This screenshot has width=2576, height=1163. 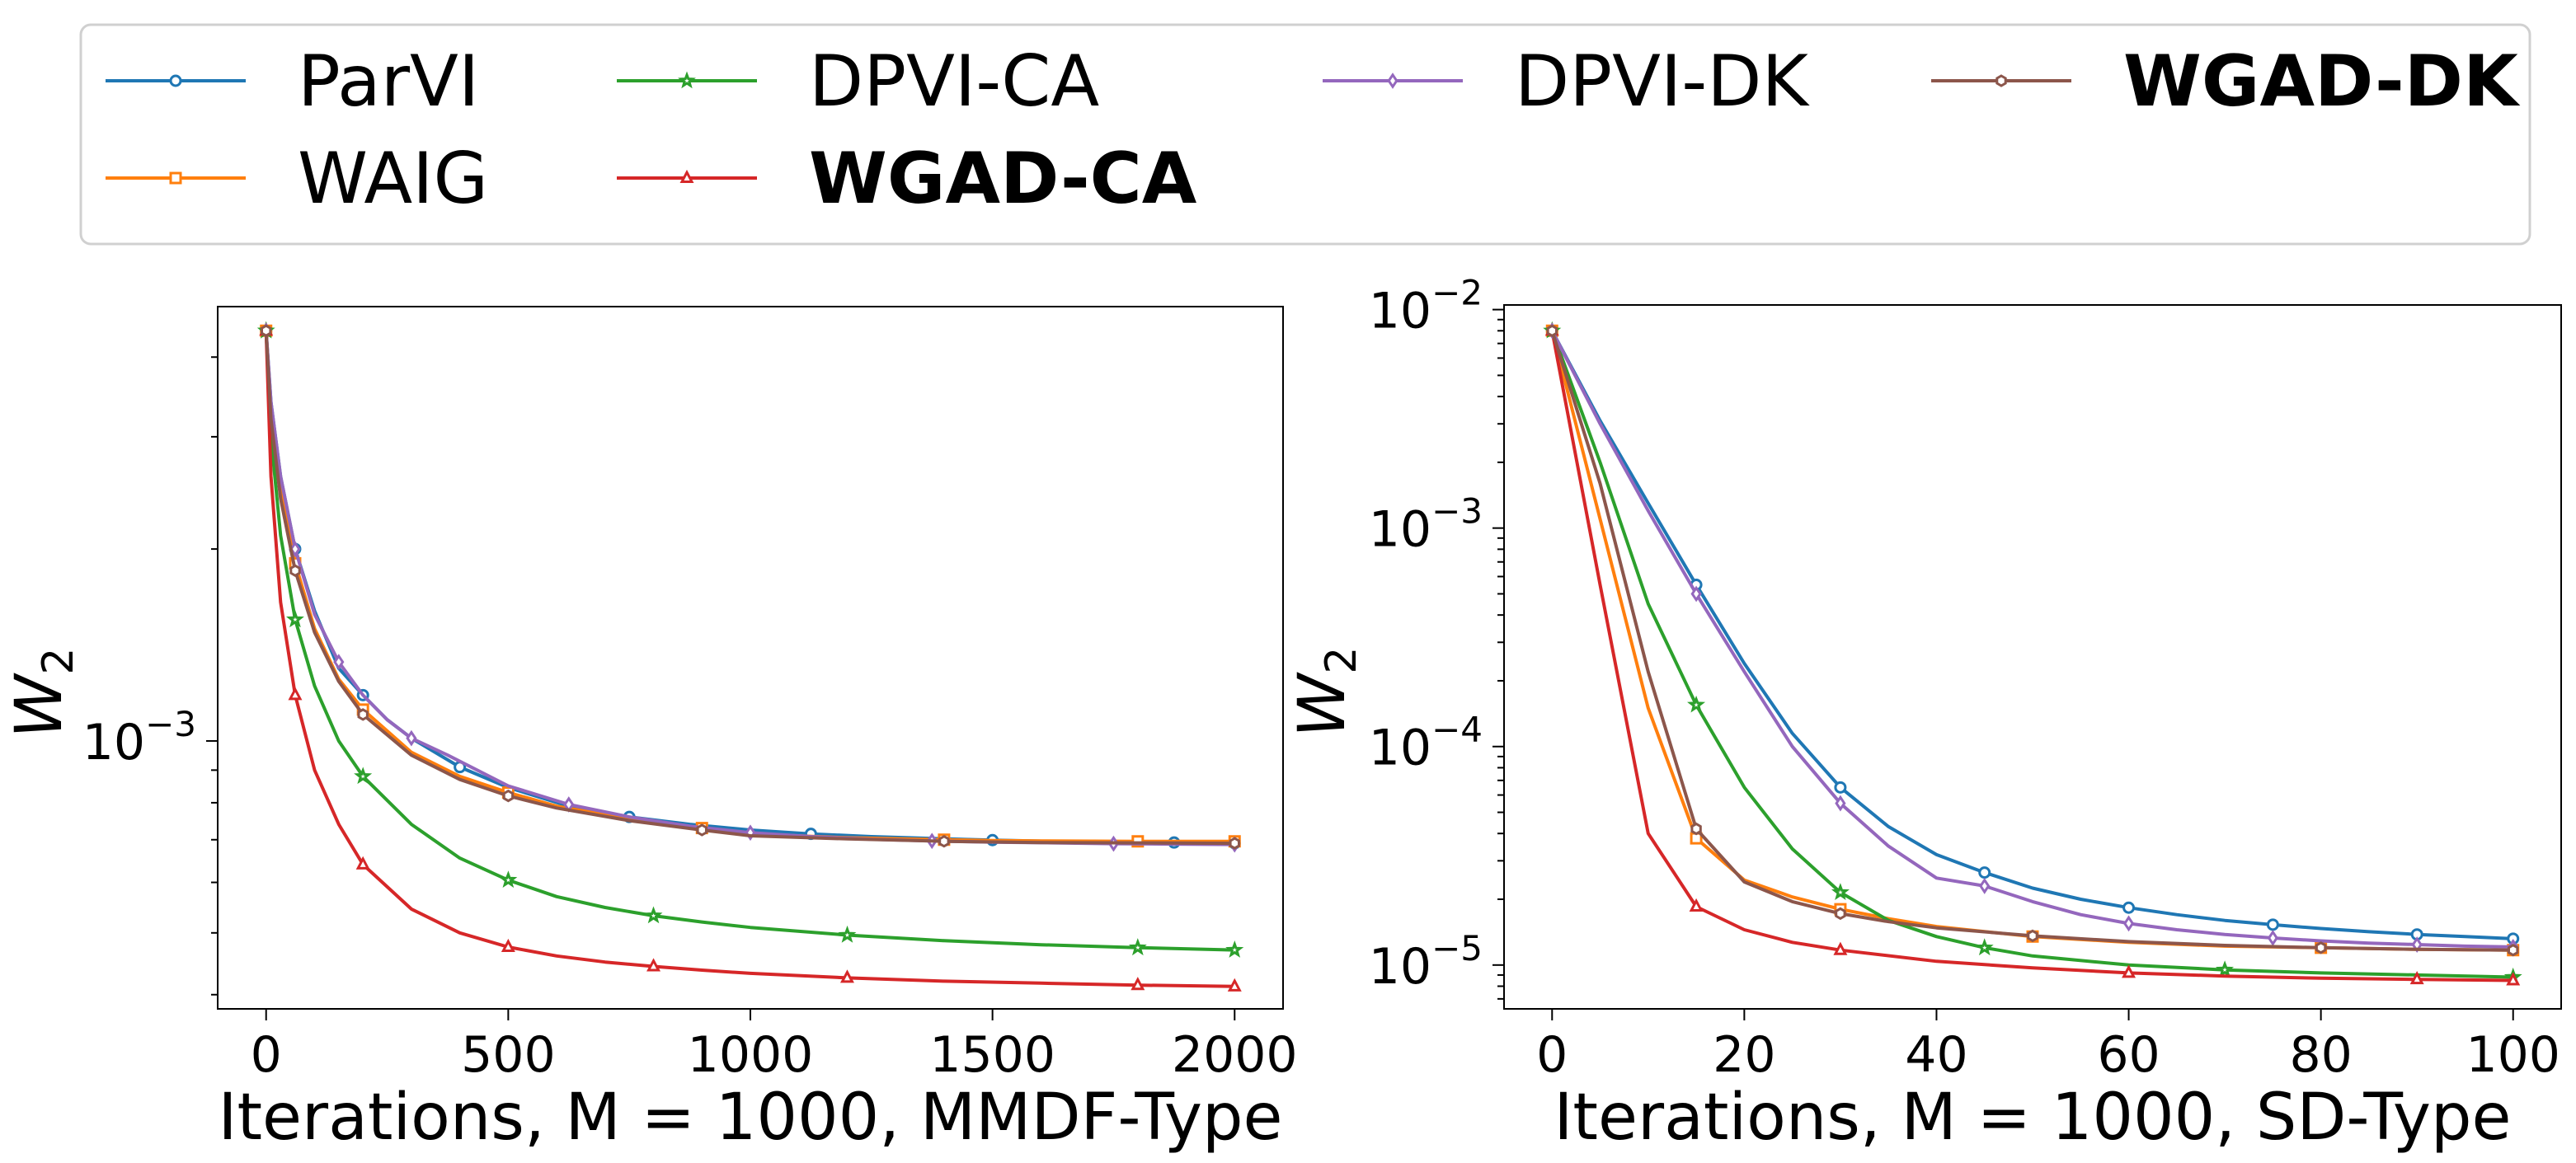 I want to click on p1-y-axis-label: W2, so click(x=1326, y=692).